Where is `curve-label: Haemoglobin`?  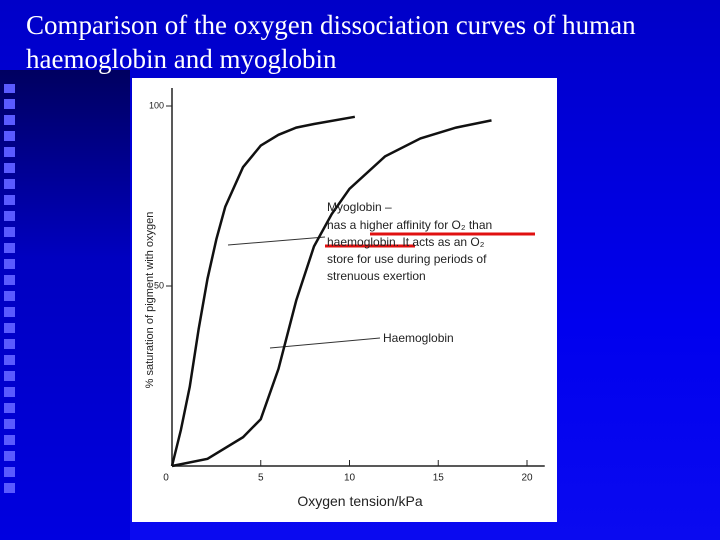
curve-label: Haemoglobin is located at coordinates (418, 338).